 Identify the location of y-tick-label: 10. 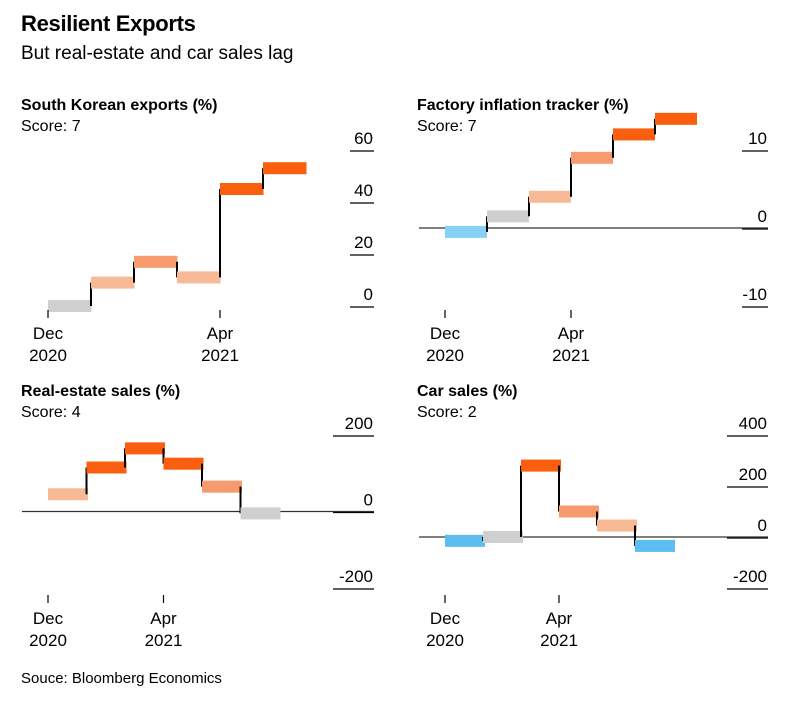
(757, 138).